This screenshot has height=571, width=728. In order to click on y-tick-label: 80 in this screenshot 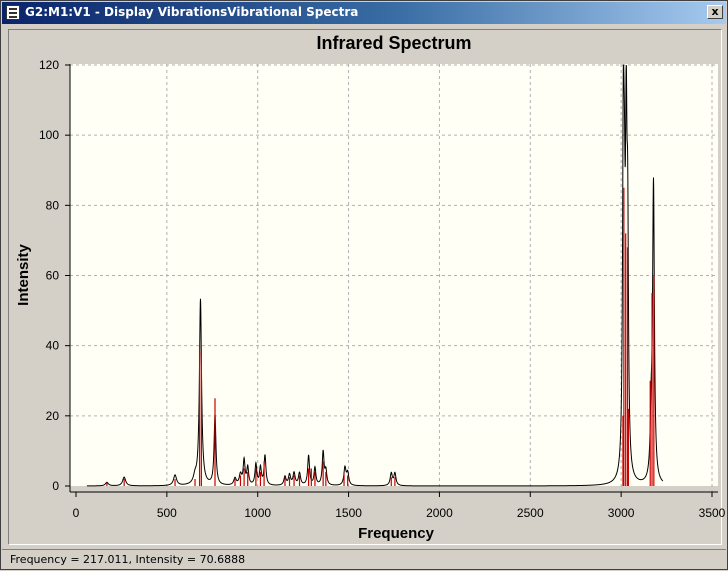, I will do `click(53, 205)`.